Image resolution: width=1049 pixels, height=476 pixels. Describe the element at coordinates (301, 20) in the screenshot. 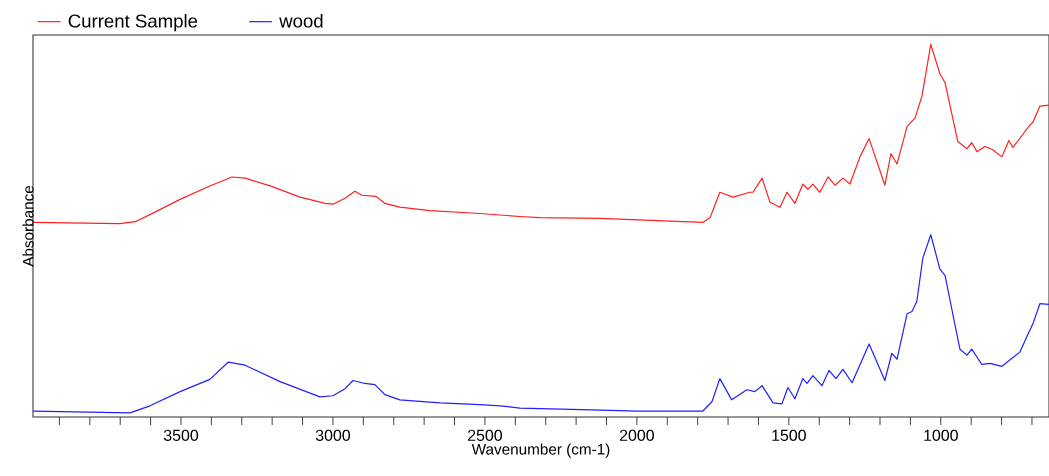

I see `legend-label: wood` at that location.